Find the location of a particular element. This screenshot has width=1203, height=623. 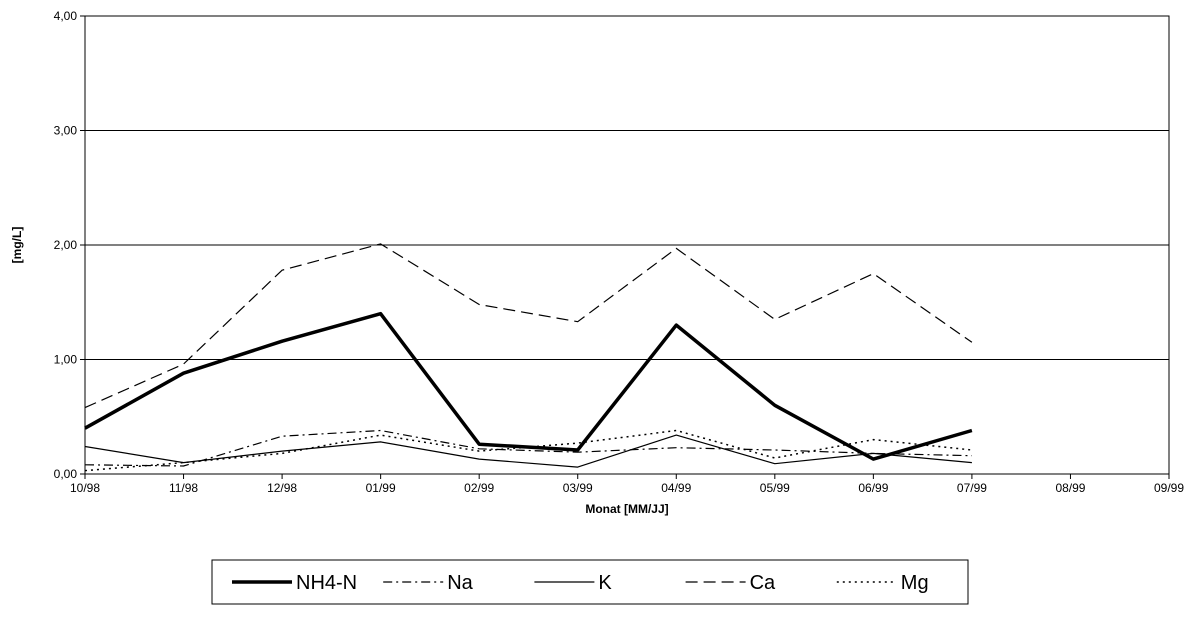

series-line-mg is located at coordinates (528, 450).